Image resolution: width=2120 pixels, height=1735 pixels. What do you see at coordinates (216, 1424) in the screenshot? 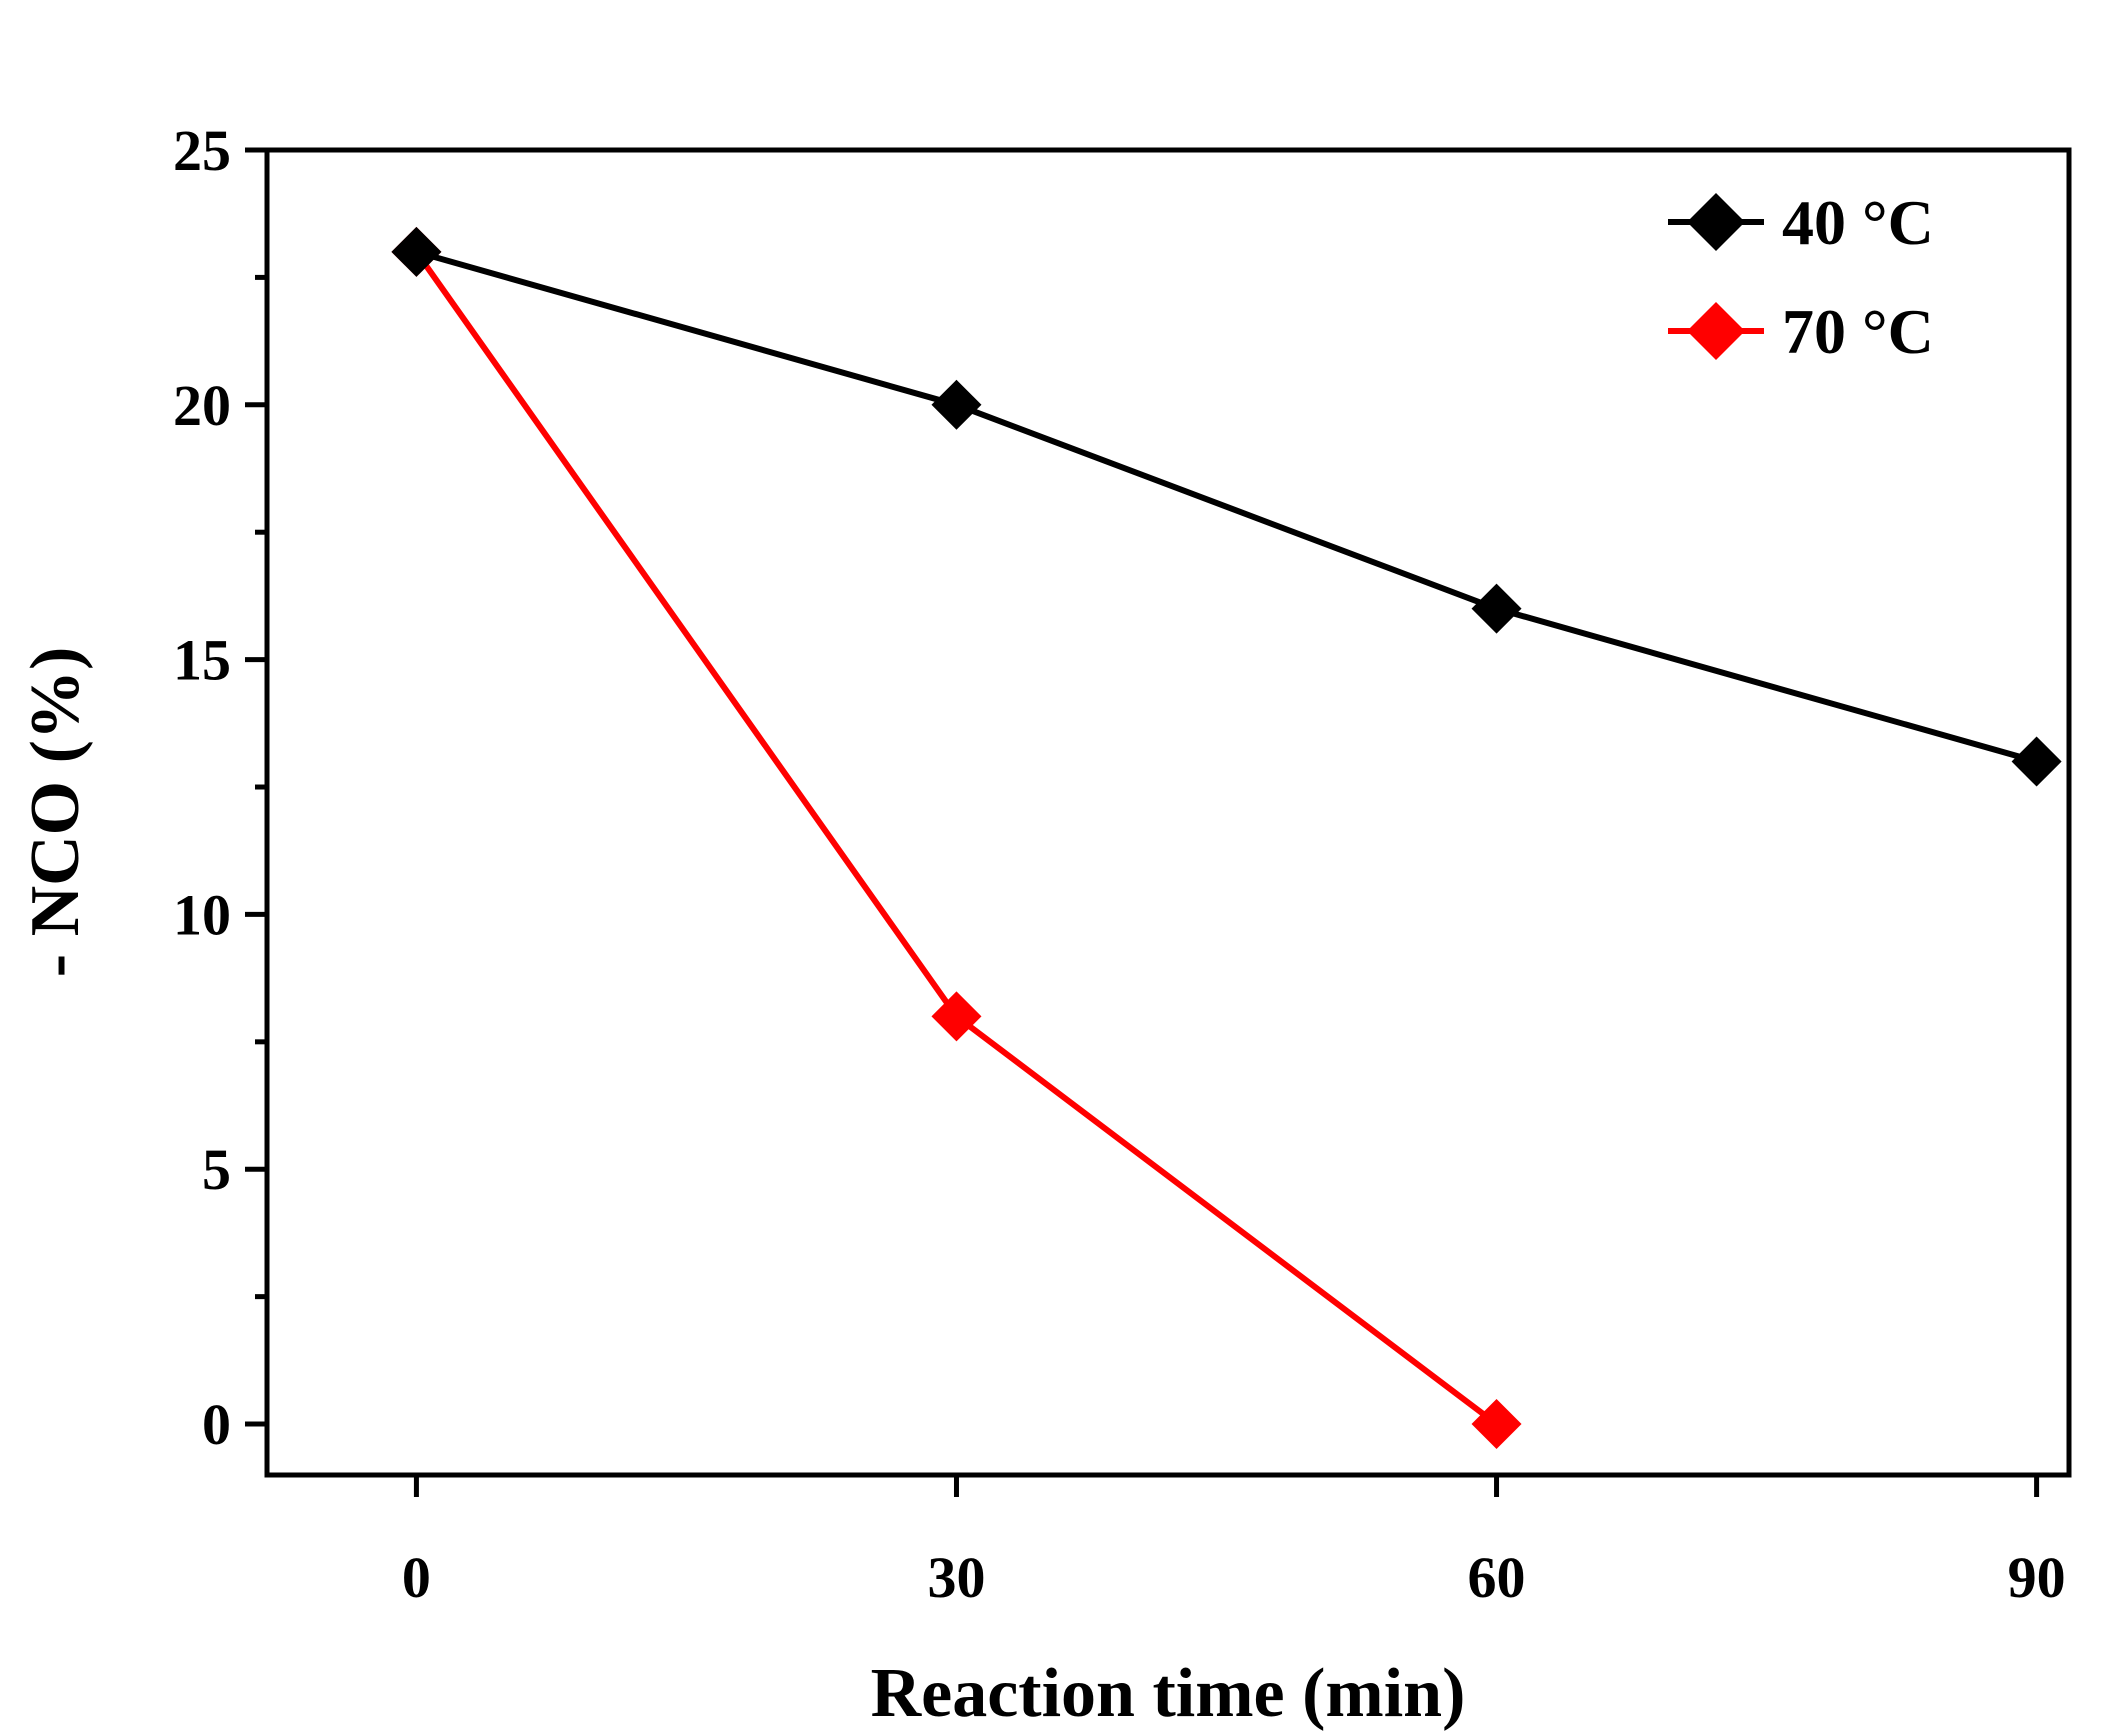
I see `y-tick-label: 0` at bounding box center [216, 1424].